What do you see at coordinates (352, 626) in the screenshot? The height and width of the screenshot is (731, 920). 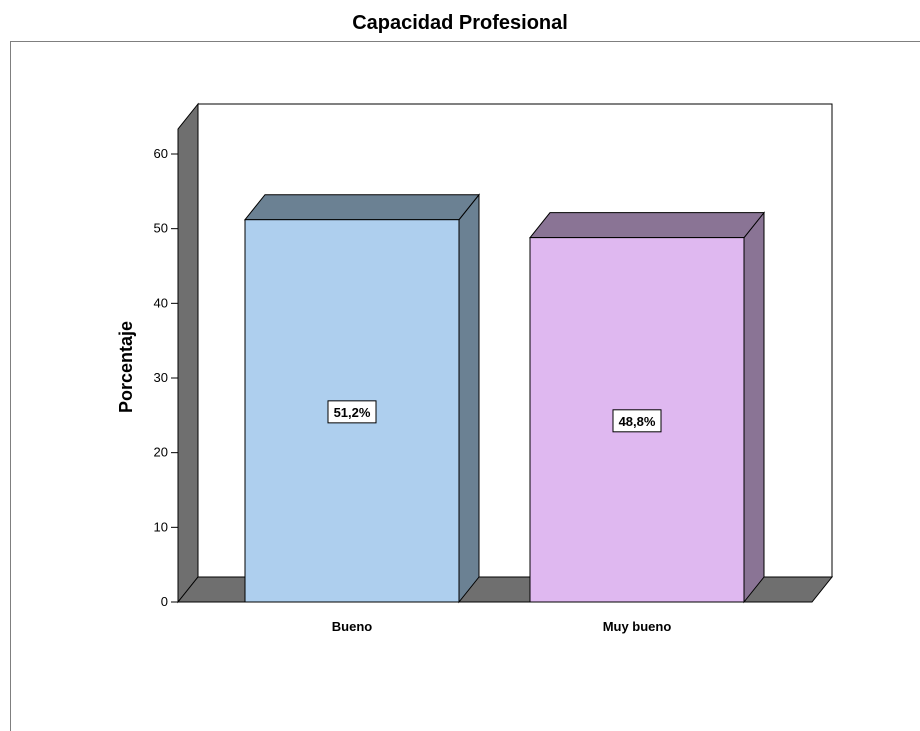 I see `x-tick-label: Bueno` at bounding box center [352, 626].